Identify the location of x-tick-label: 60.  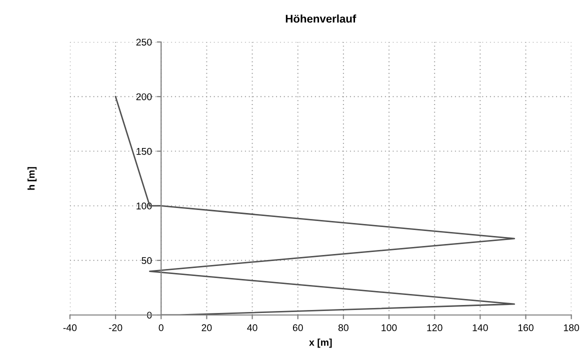
(297, 328).